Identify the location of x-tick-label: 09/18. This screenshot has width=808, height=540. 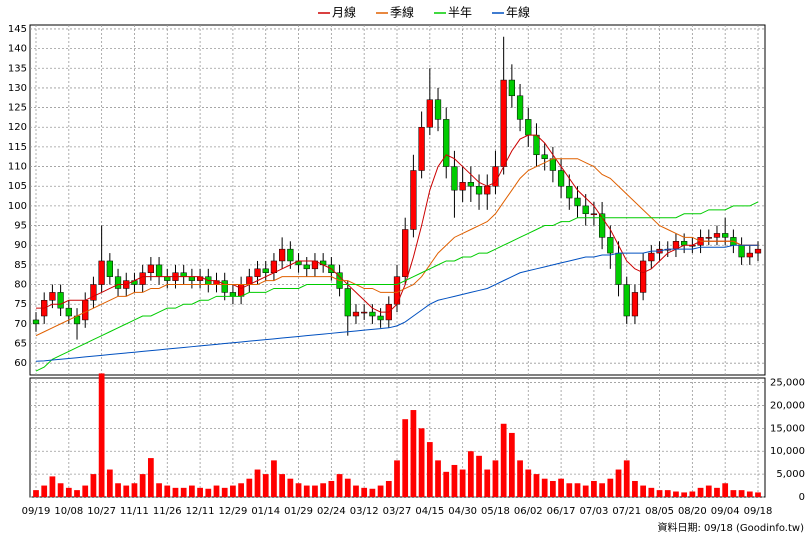
(758, 511).